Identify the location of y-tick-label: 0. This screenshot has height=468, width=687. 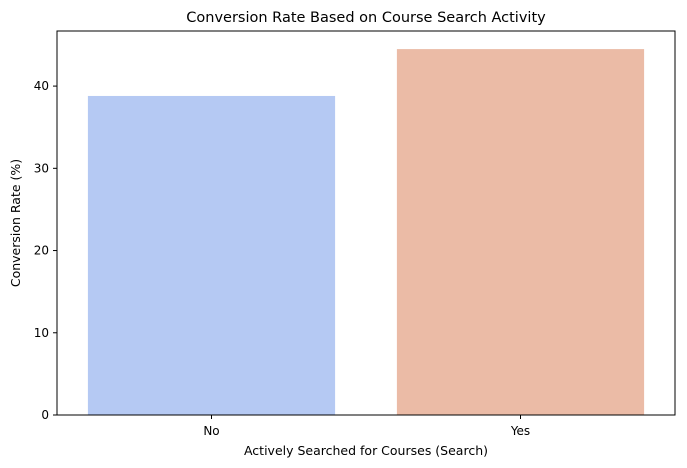
(45, 415).